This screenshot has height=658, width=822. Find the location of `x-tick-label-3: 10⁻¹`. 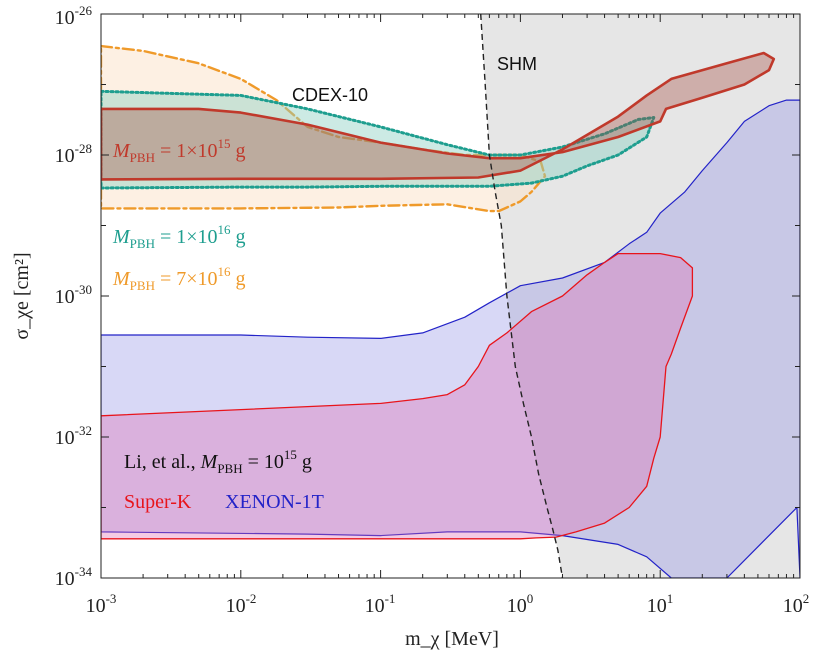

x-tick-label-3: 10⁻¹ is located at coordinates (380, 604).